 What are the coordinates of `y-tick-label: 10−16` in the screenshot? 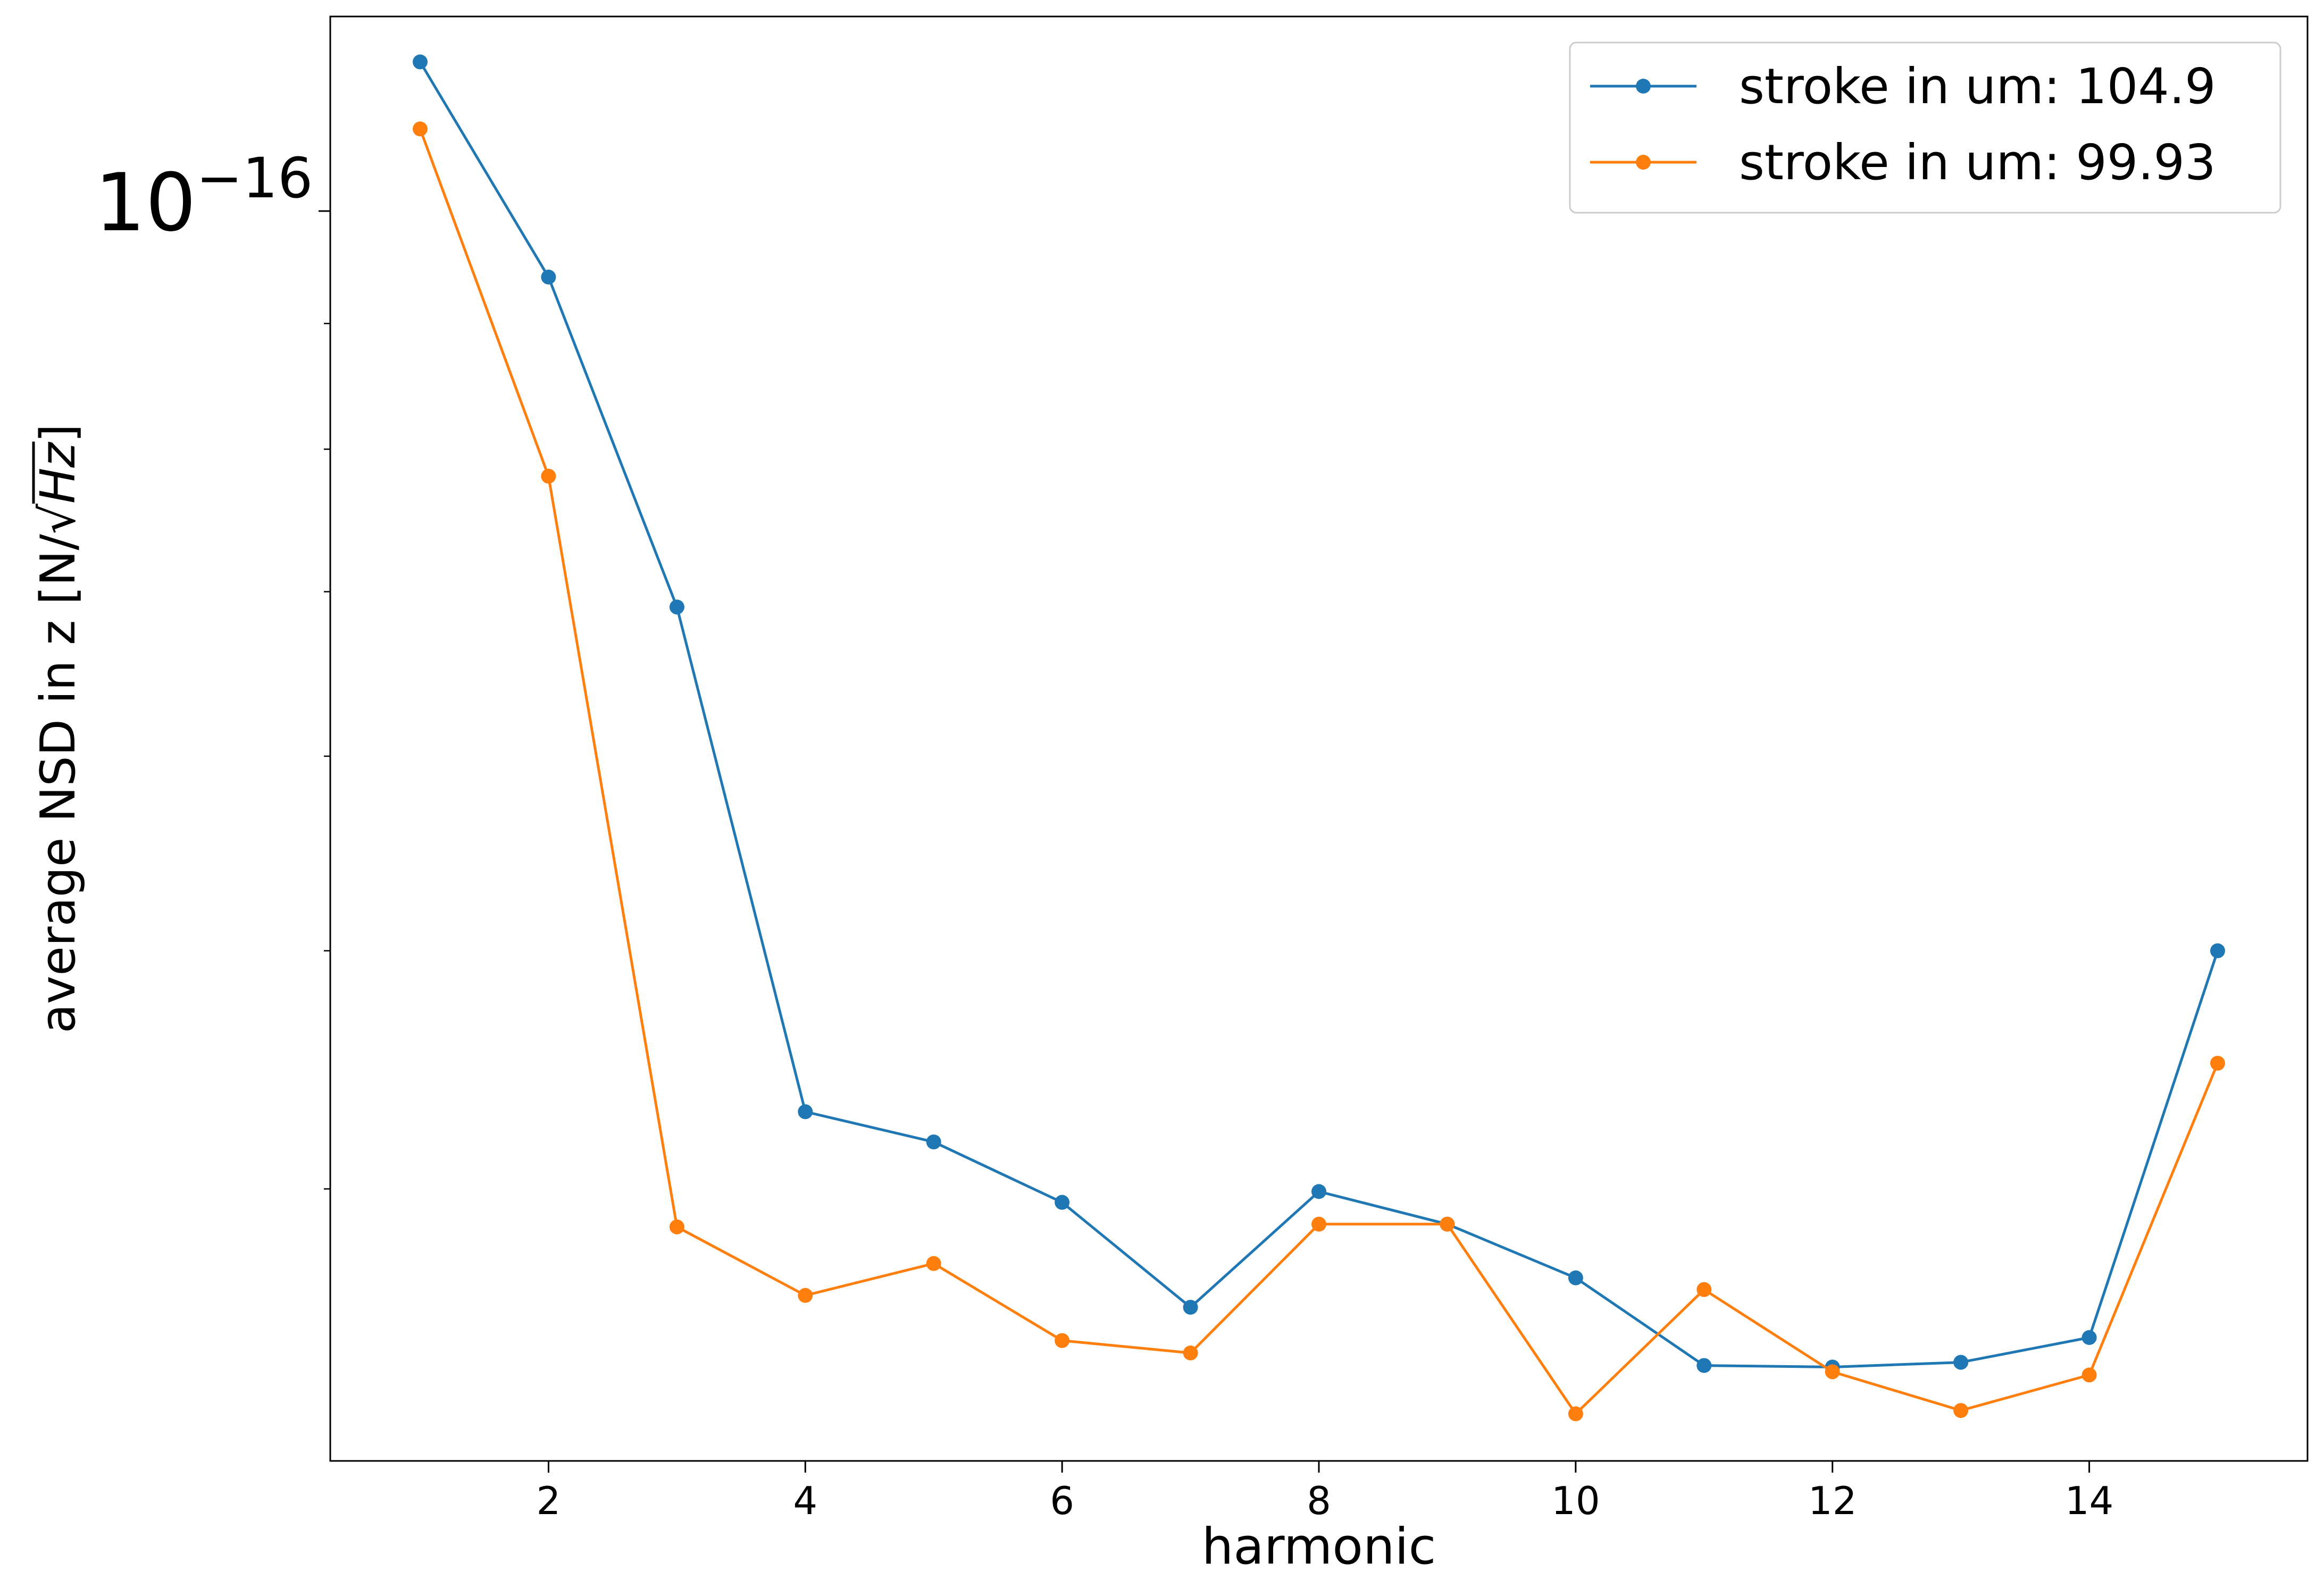 It's located at (204, 197).